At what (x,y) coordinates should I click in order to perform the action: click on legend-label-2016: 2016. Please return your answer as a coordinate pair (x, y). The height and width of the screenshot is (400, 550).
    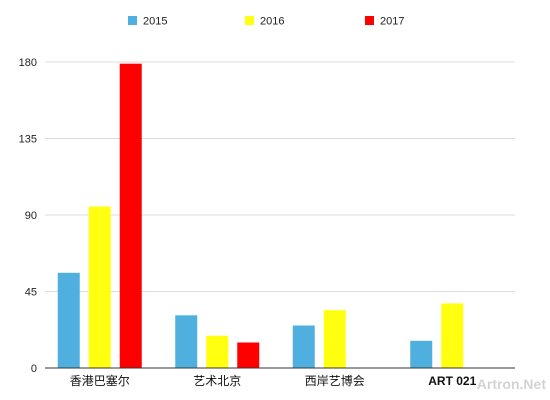
    Looking at the image, I should click on (272, 22).